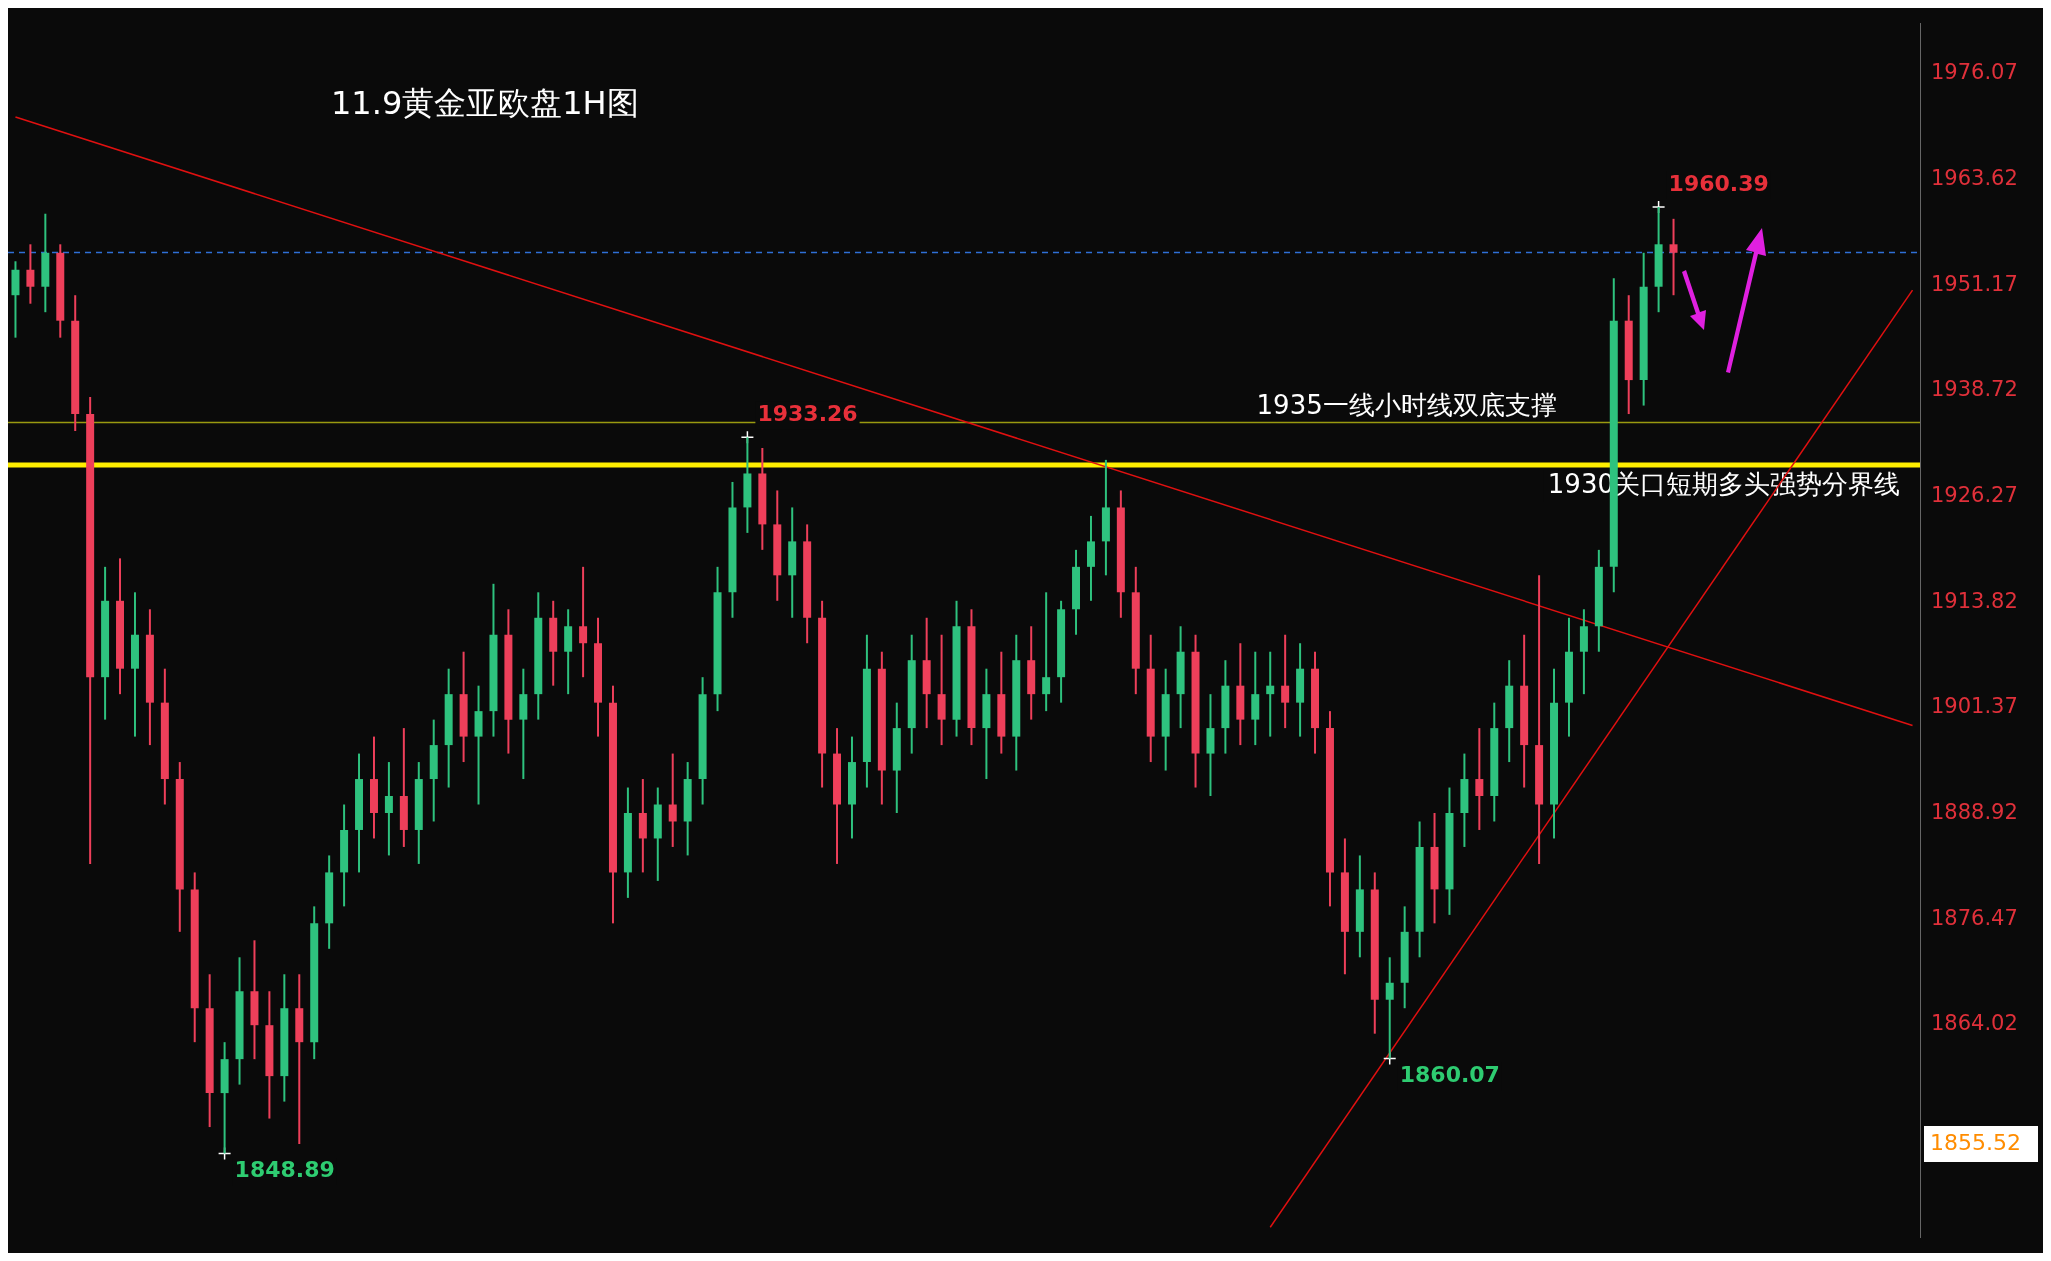 The height and width of the screenshot is (1261, 2051). What do you see at coordinates (1449, 1075) in the screenshot?
I see `annotation: 1860.07` at bounding box center [1449, 1075].